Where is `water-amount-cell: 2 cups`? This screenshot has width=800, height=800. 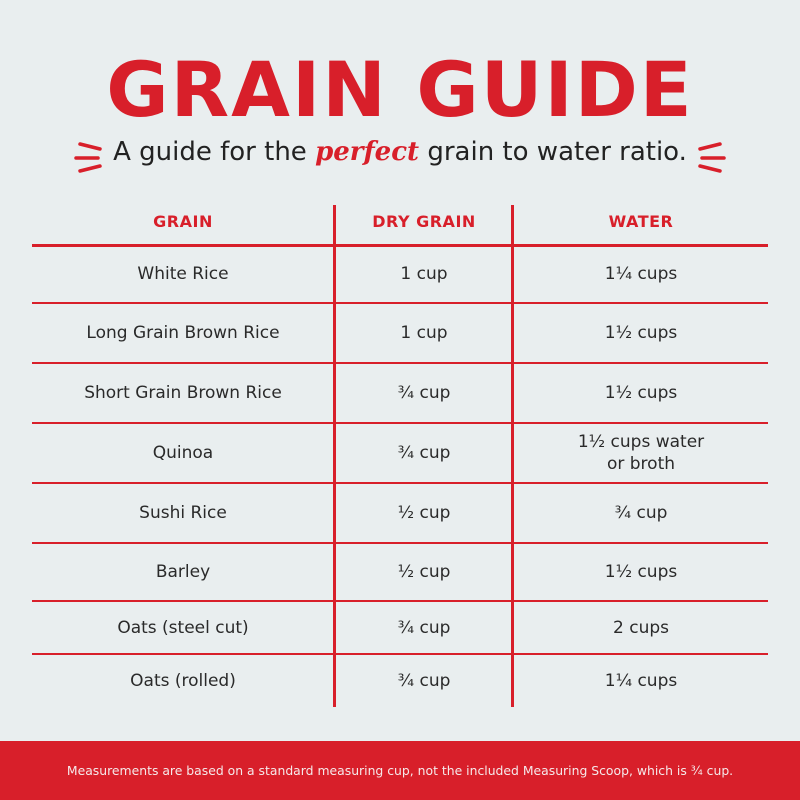 water-amount-cell: 2 cups is located at coordinates (641, 627).